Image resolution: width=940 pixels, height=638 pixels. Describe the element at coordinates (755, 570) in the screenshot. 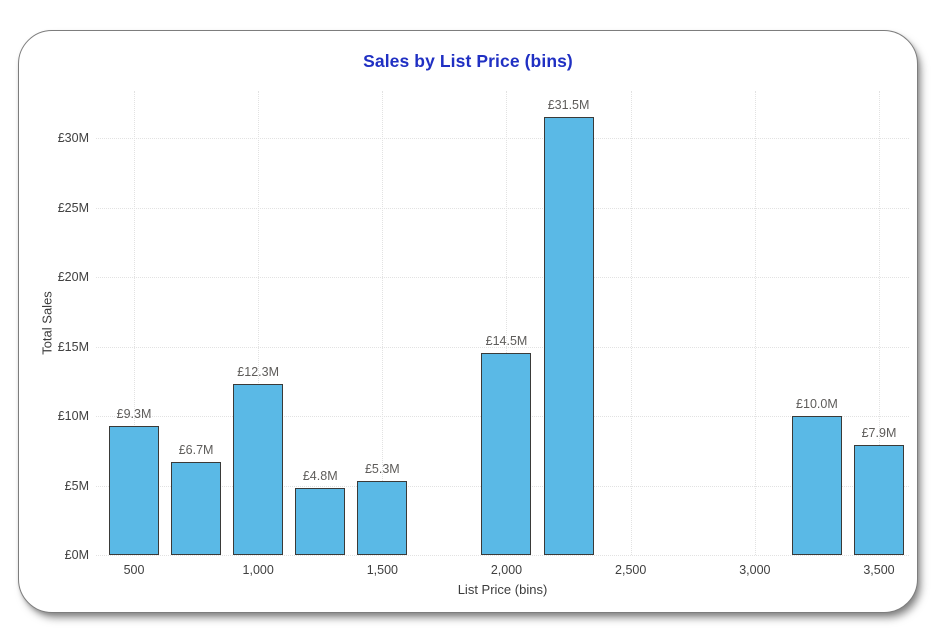

I see `x-axis-tick-label: 3,000` at that location.